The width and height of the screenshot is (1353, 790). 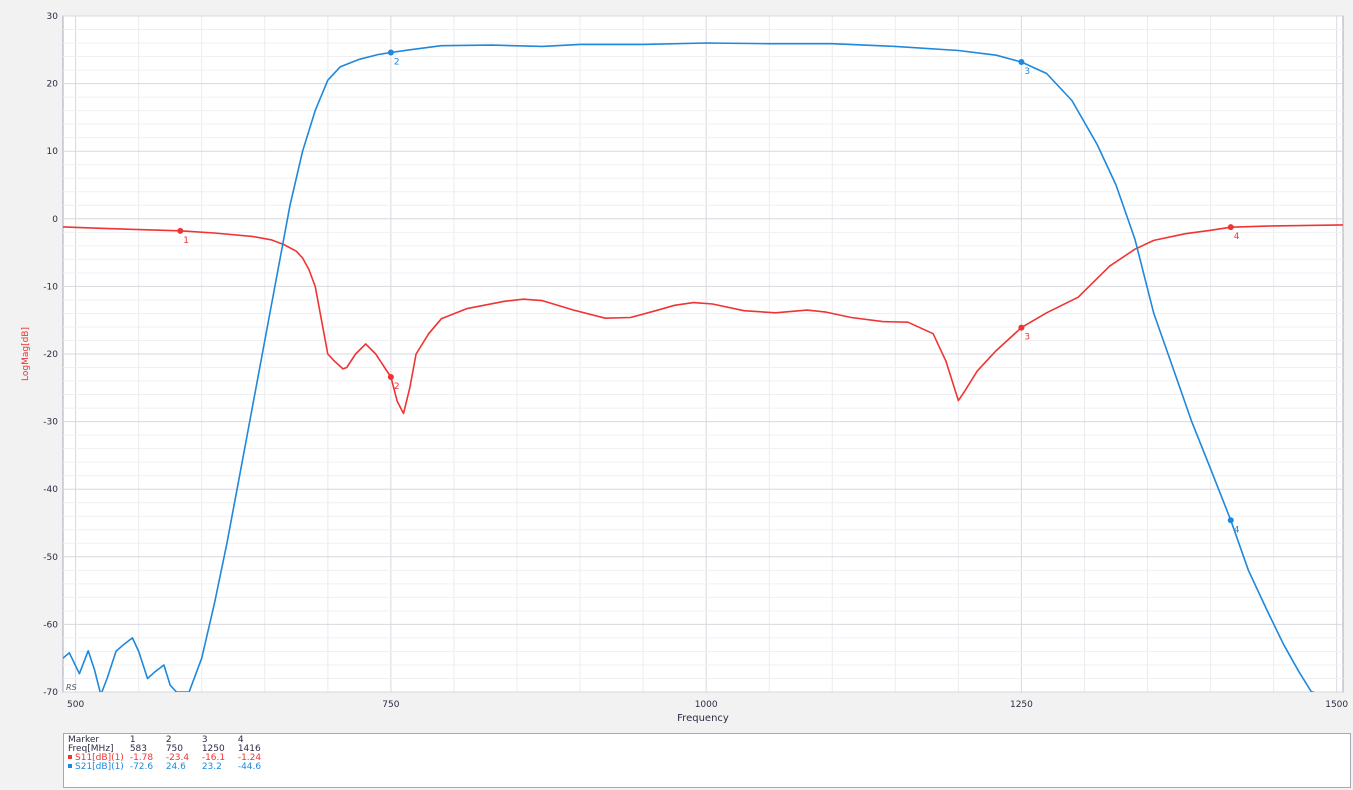 I want to click on y-tick-label: -60, so click(x=50, y=625).